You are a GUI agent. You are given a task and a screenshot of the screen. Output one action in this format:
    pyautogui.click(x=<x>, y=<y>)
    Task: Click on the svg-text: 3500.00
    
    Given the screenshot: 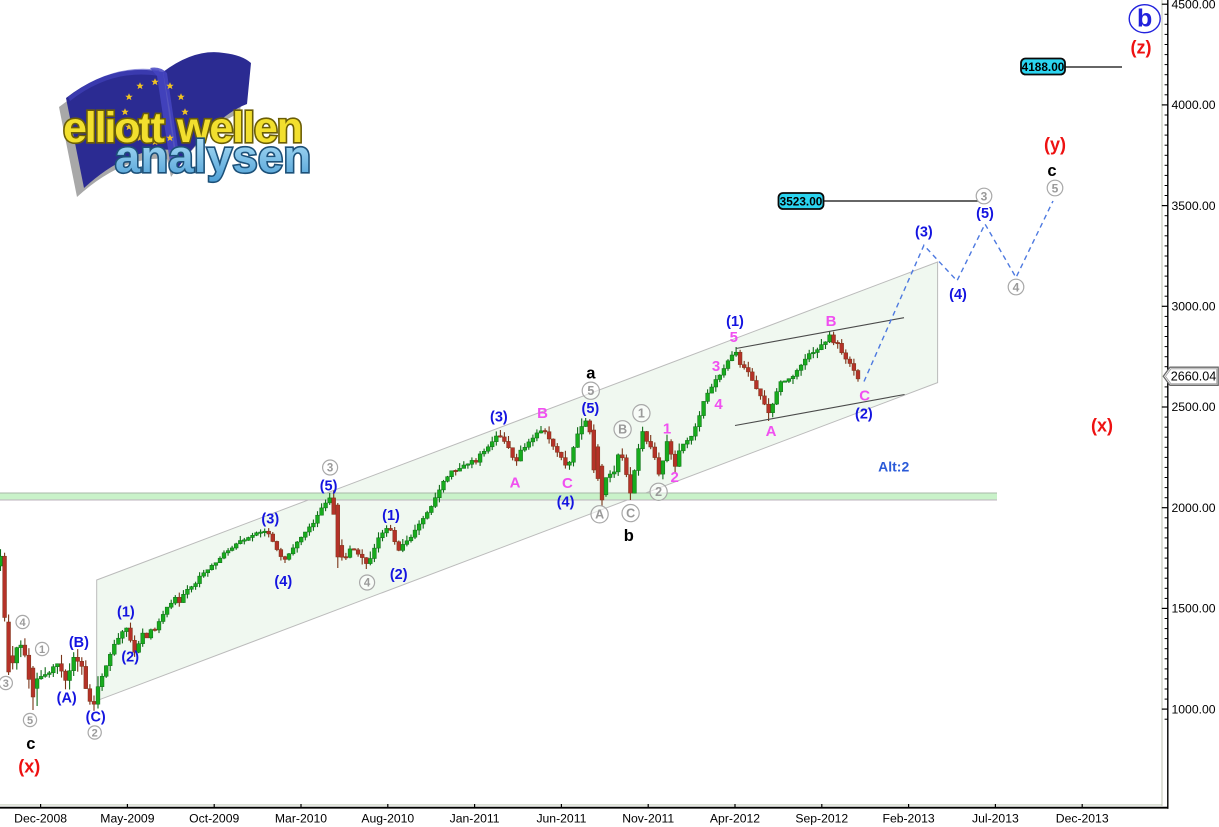 What is the action you would take?
    pyautogui.click(x=1194, y=206)
    